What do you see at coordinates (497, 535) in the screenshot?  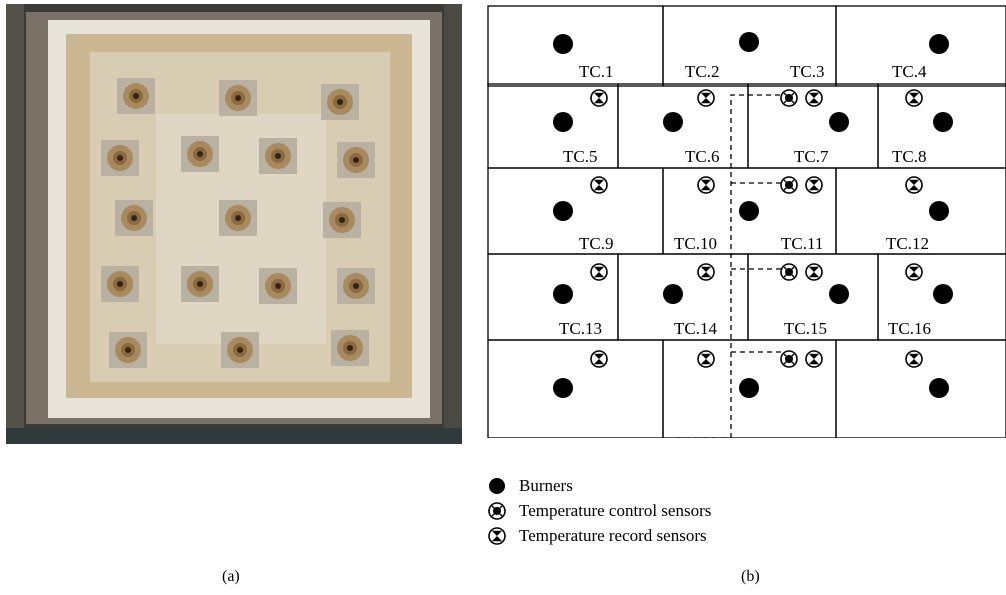 I see `record-sensor-icon` at bounding box center [497, 535].